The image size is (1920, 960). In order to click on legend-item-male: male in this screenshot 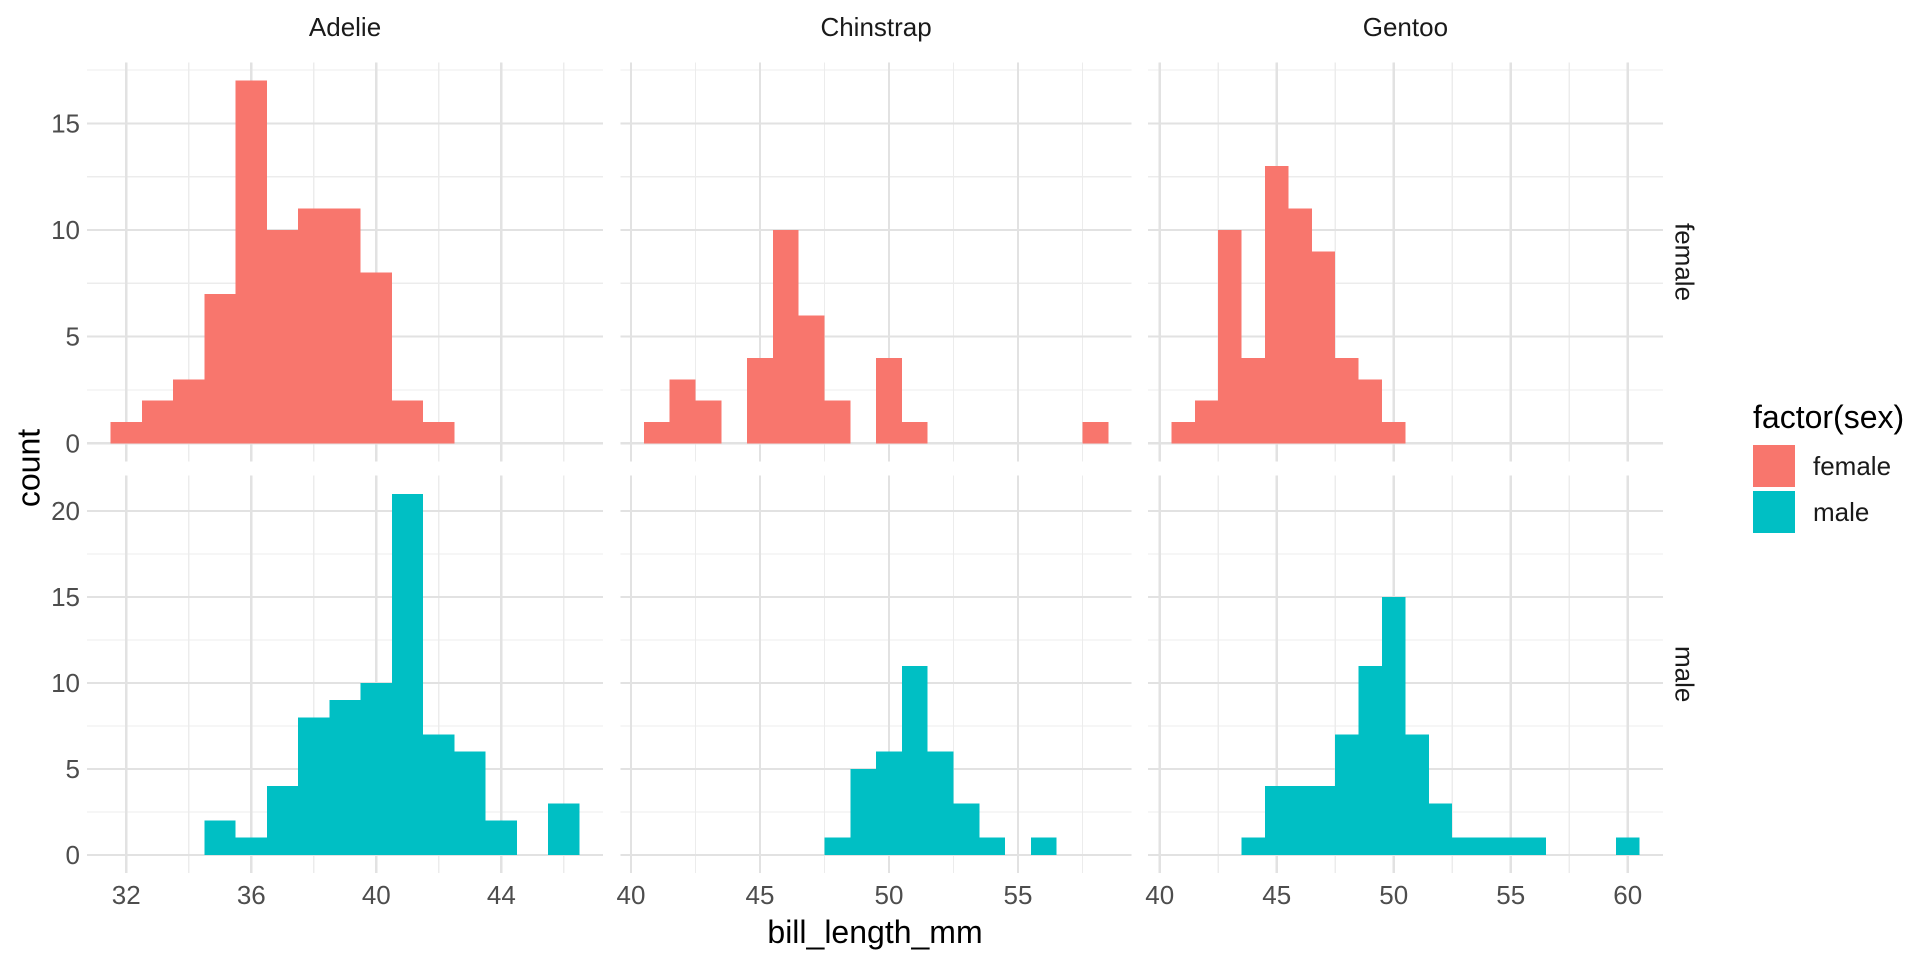, I will do `click(1836, 512)`.